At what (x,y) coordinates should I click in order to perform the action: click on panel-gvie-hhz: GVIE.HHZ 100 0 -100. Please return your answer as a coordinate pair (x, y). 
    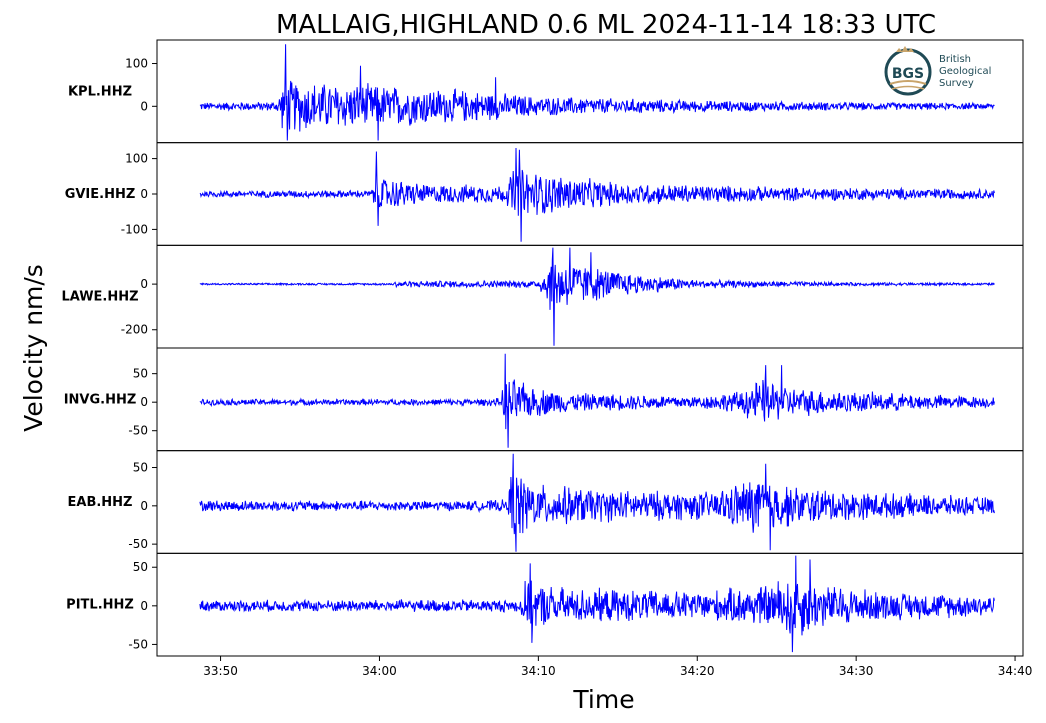
    Looking at the image, I should click on (544, 194).